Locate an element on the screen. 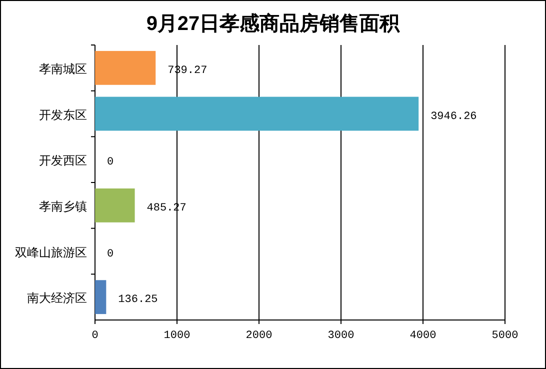  y-tick-label: 南大经济区 is located at coordinates (57, 298).